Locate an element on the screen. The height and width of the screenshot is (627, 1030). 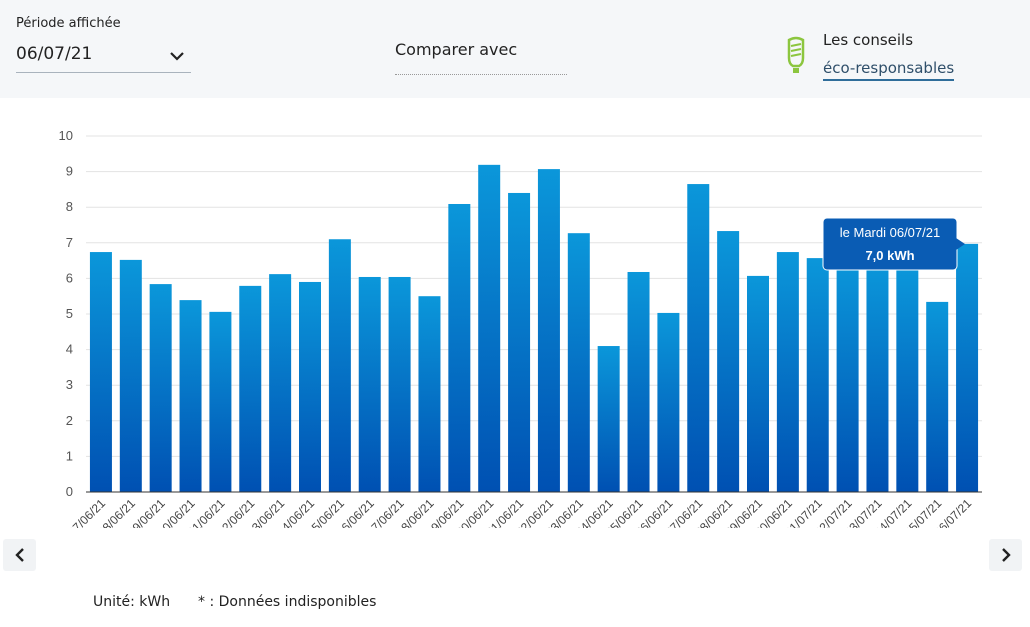
chevron-right is located at coordinates (1006, 555).